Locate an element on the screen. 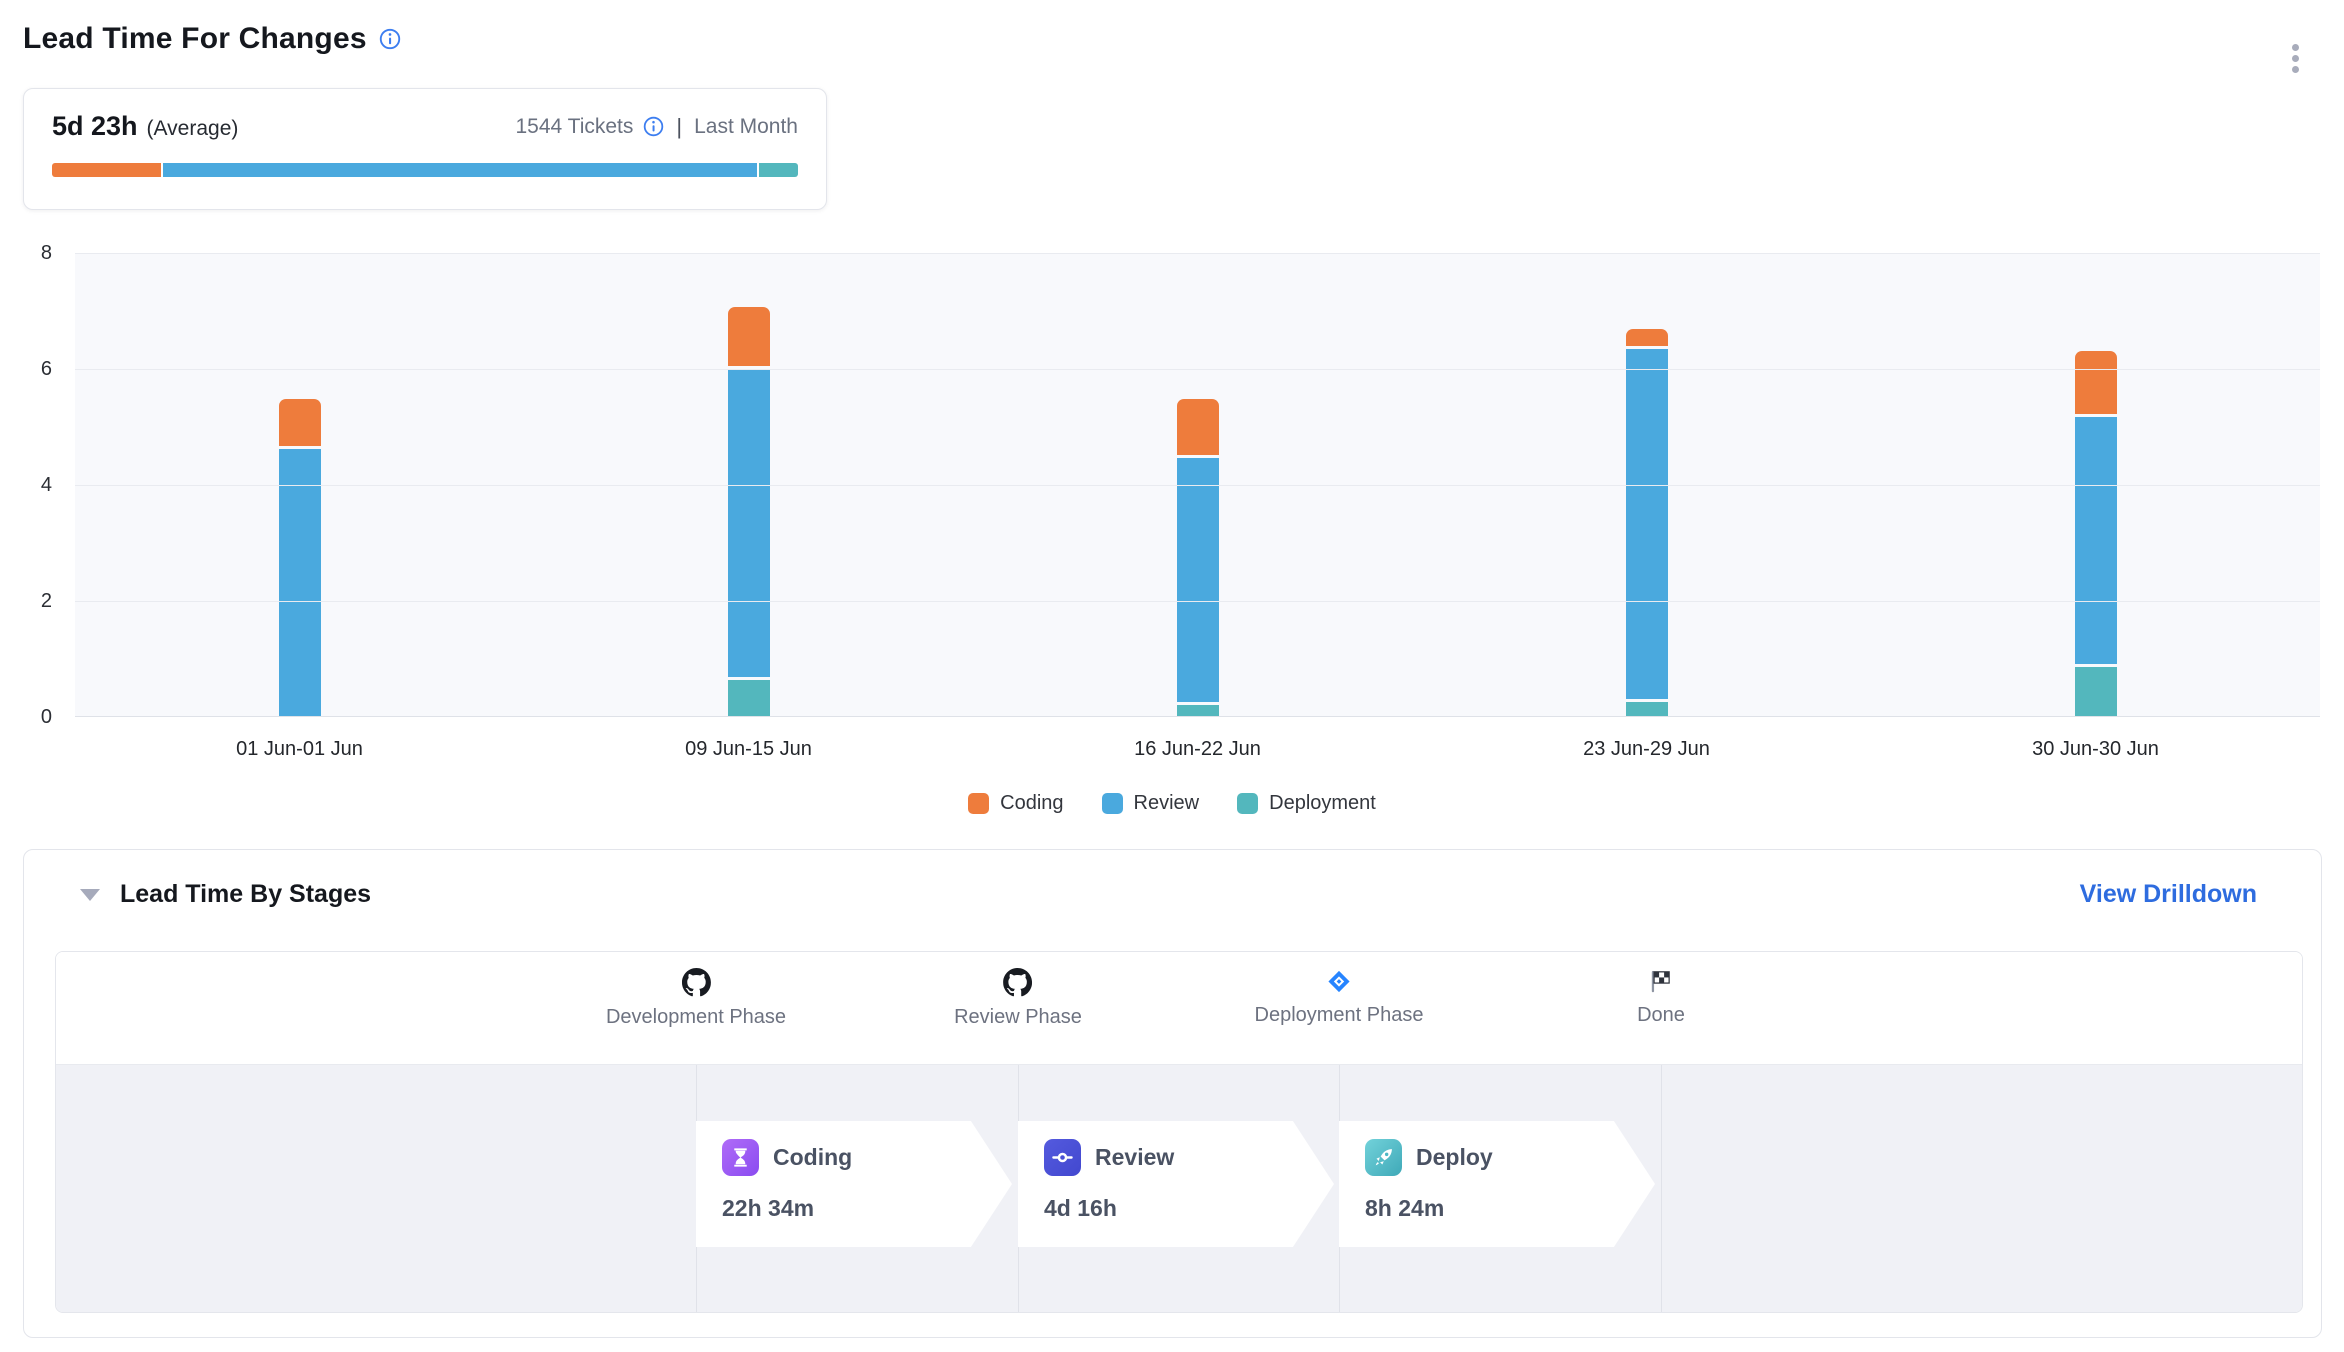  column-divider is located at coordinates (1661, 1188).